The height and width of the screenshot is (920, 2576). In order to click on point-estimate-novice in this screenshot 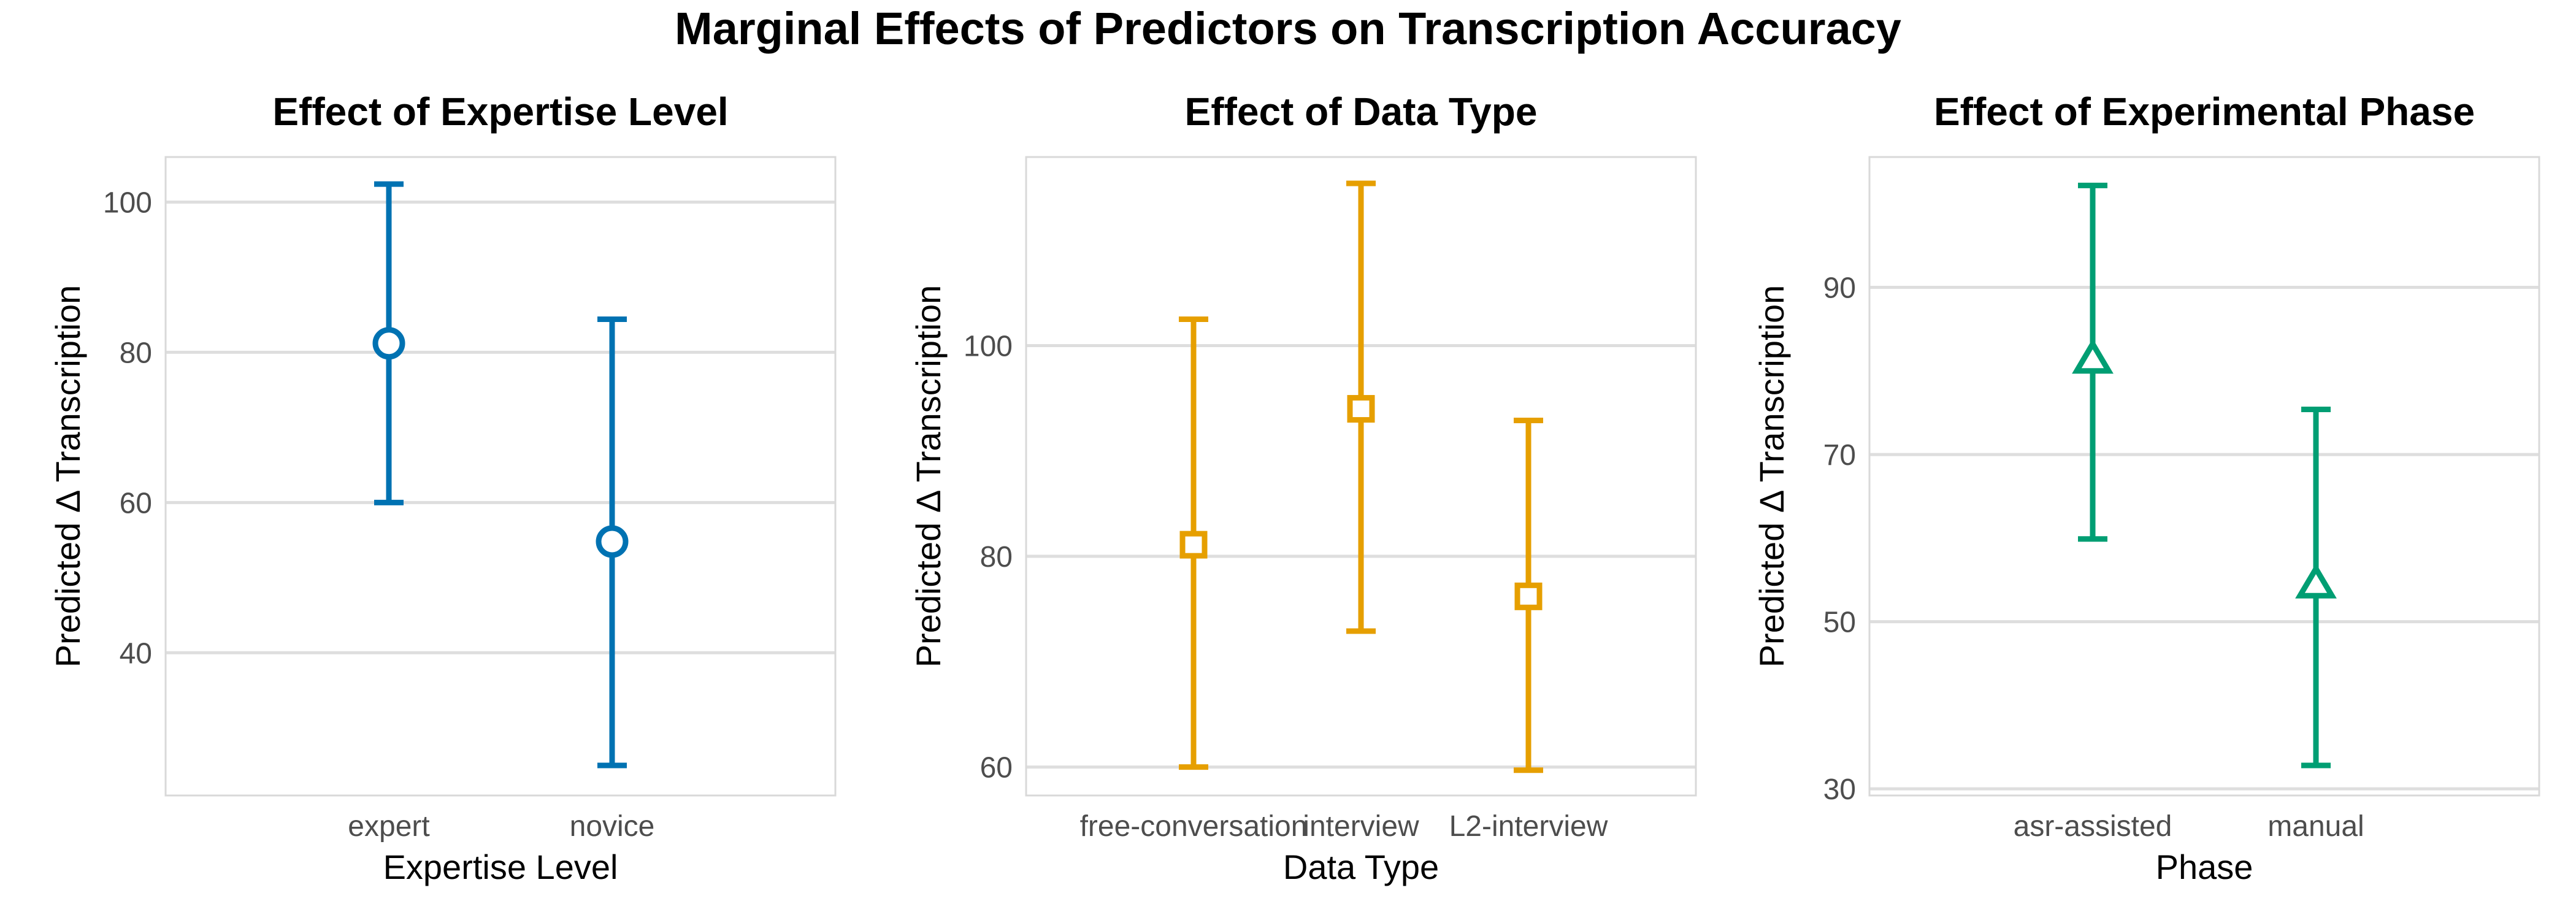, I will do `click(612, 541)`.